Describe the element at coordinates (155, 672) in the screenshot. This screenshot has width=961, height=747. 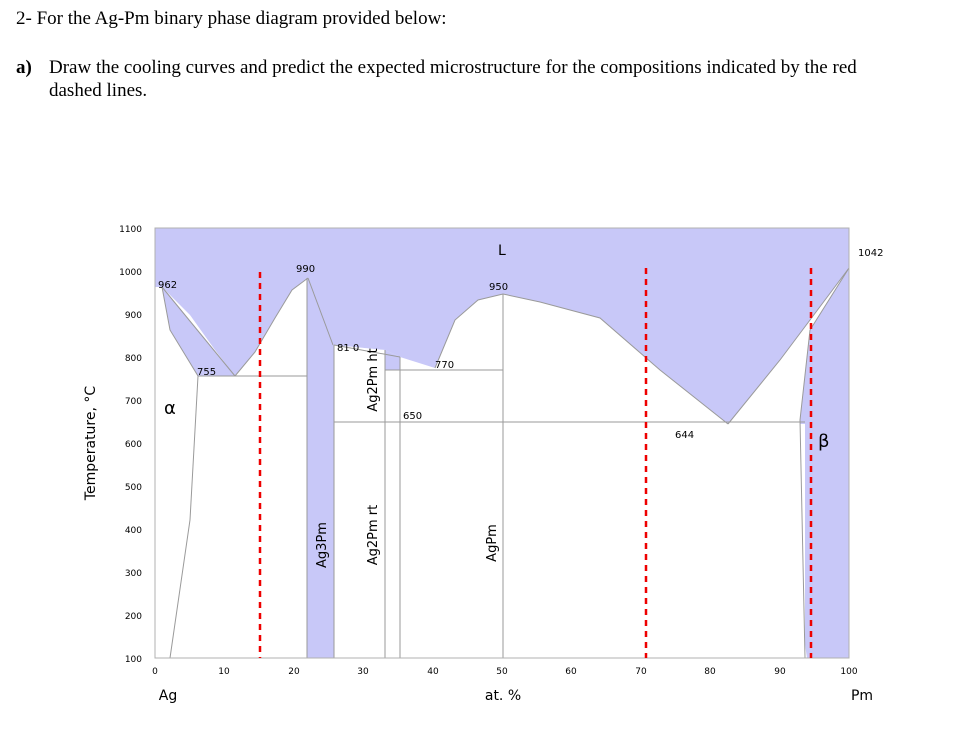
I see `x-tick: 0` at that location.